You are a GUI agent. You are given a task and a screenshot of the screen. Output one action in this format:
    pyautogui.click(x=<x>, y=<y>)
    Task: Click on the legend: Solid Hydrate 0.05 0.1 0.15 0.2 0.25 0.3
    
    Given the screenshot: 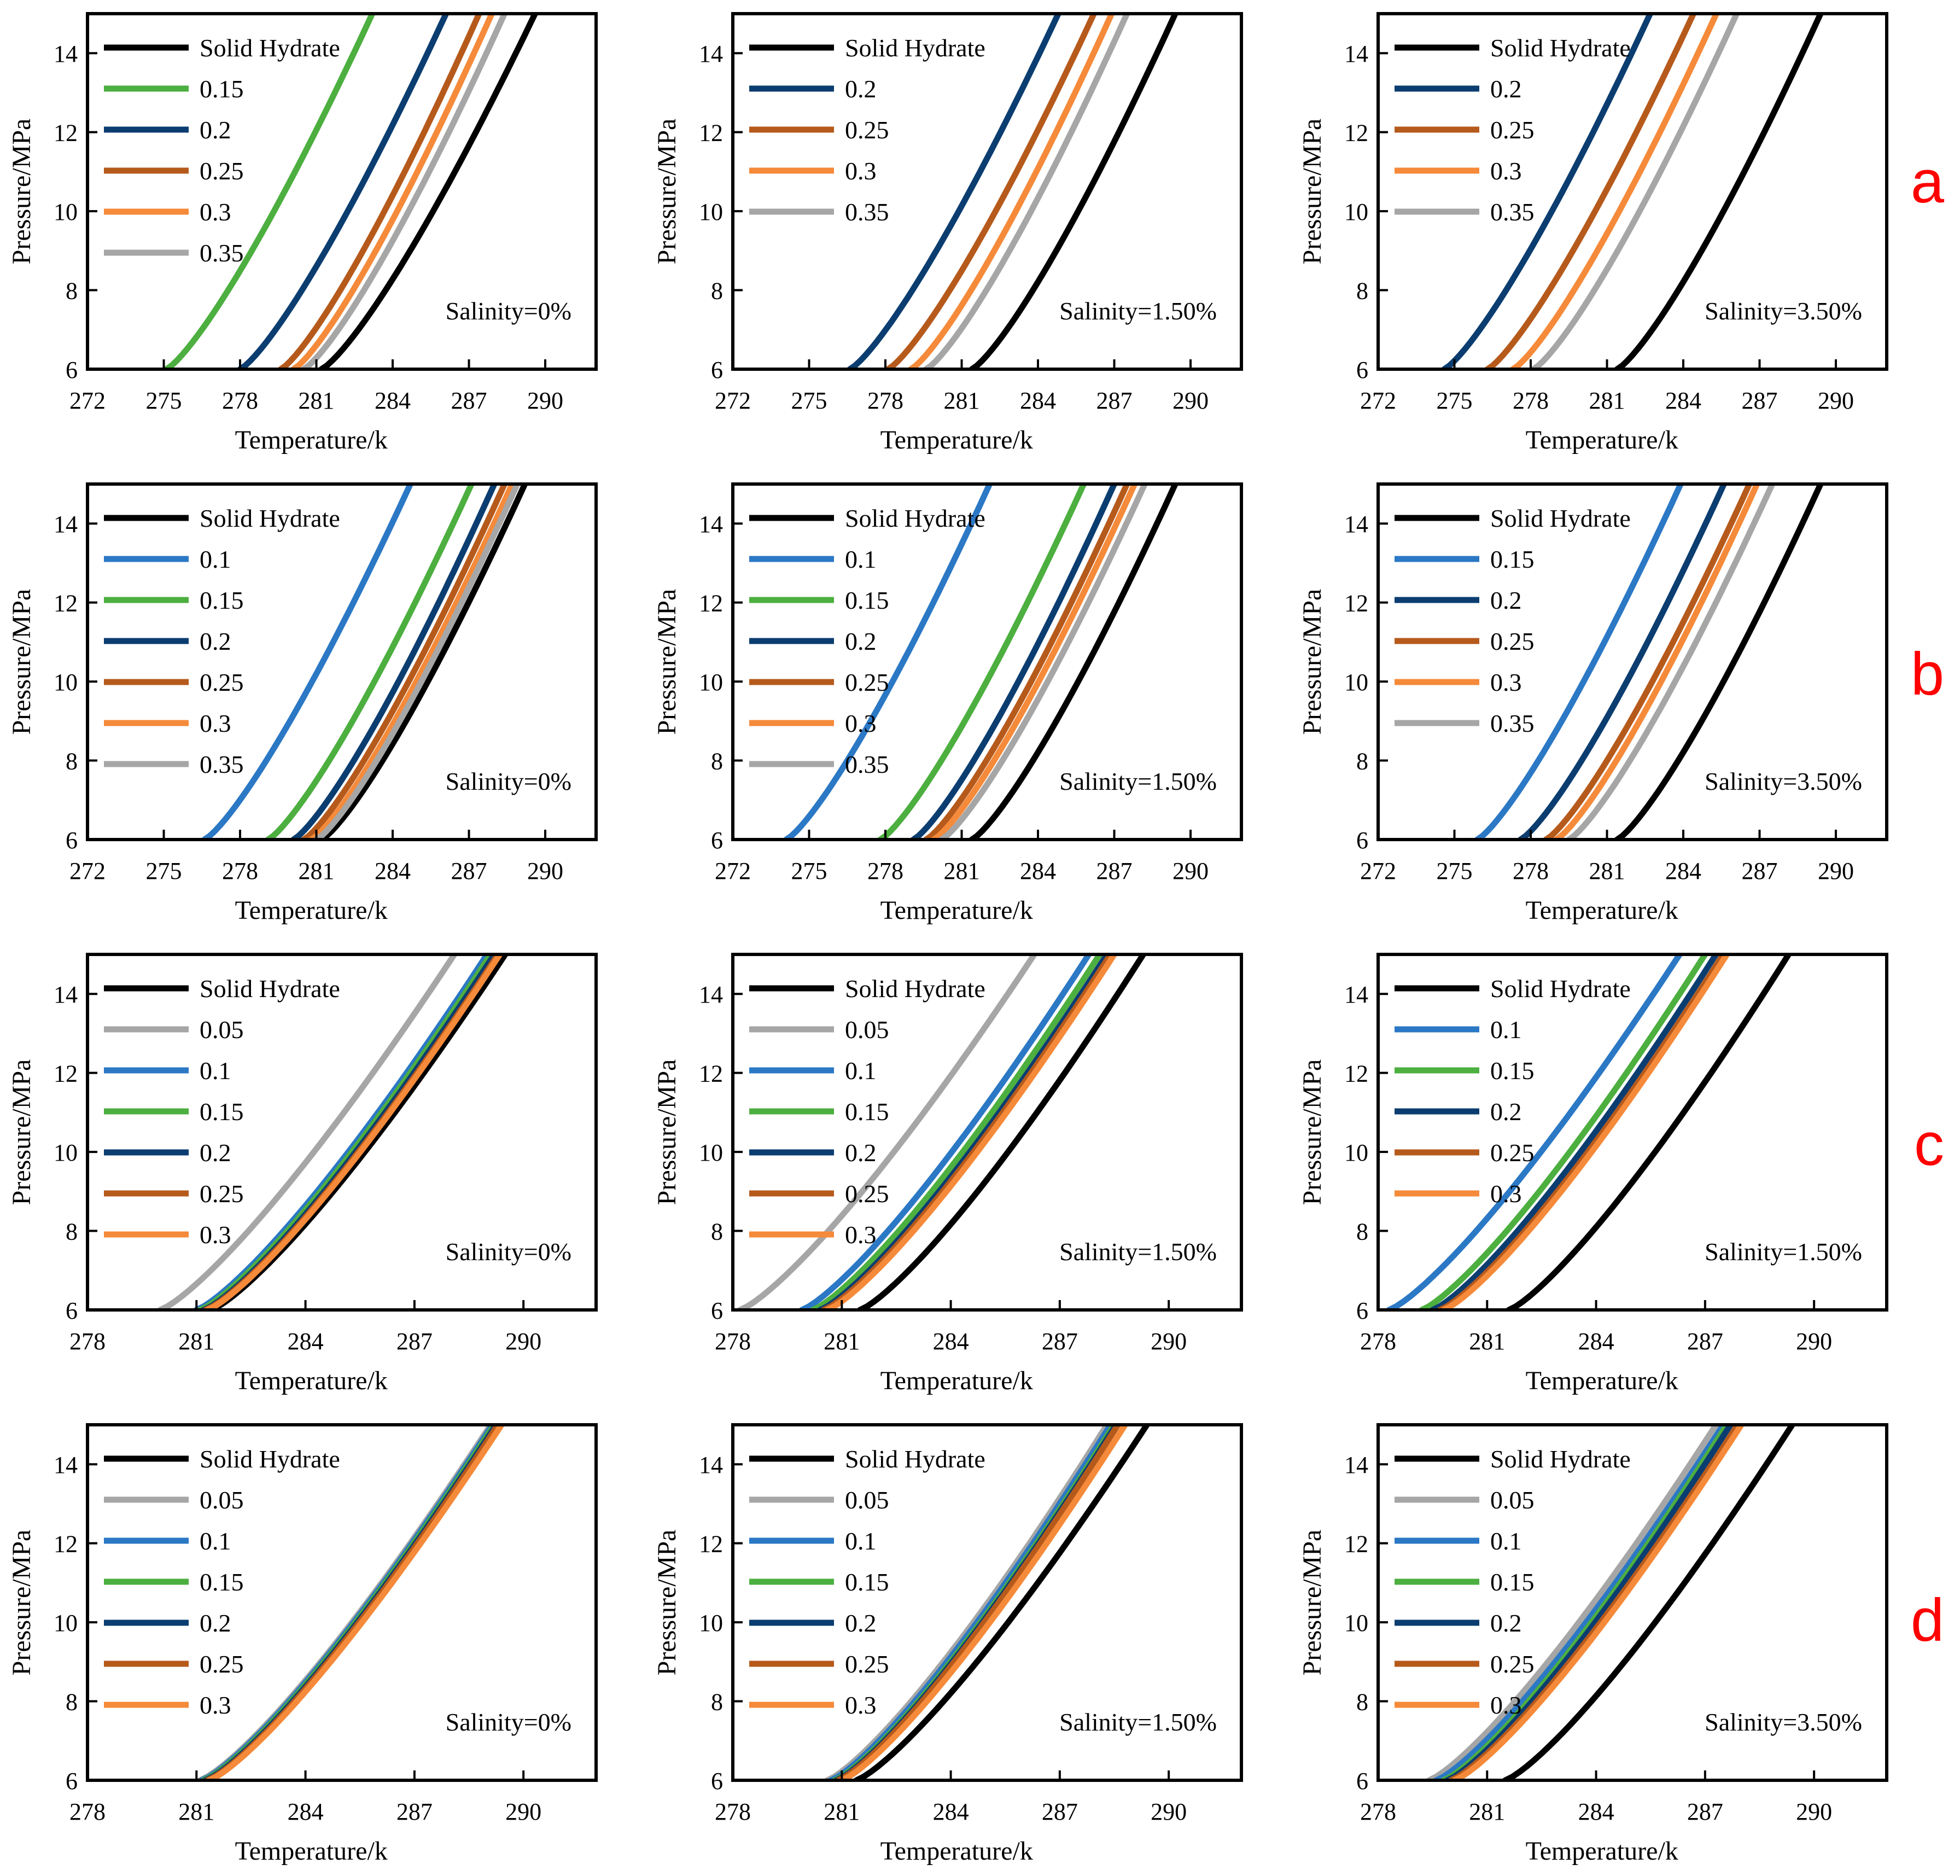 What is the action you would take?
    pyautogui.click(x=1513, y=1582)
    